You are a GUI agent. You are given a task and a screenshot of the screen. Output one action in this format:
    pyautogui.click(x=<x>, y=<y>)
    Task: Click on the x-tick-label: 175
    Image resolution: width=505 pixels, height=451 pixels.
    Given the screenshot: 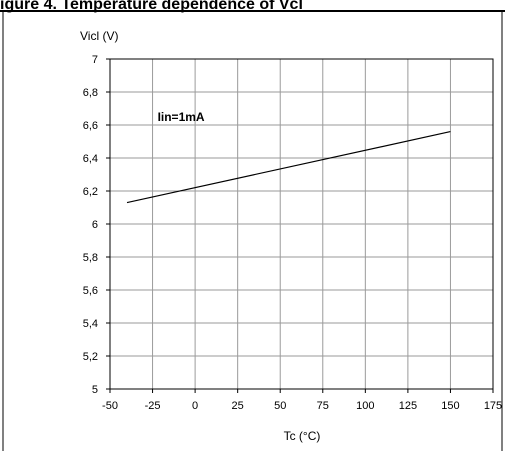 What is the action you would take?
    pyautogui.click(x=493, y=406)
    